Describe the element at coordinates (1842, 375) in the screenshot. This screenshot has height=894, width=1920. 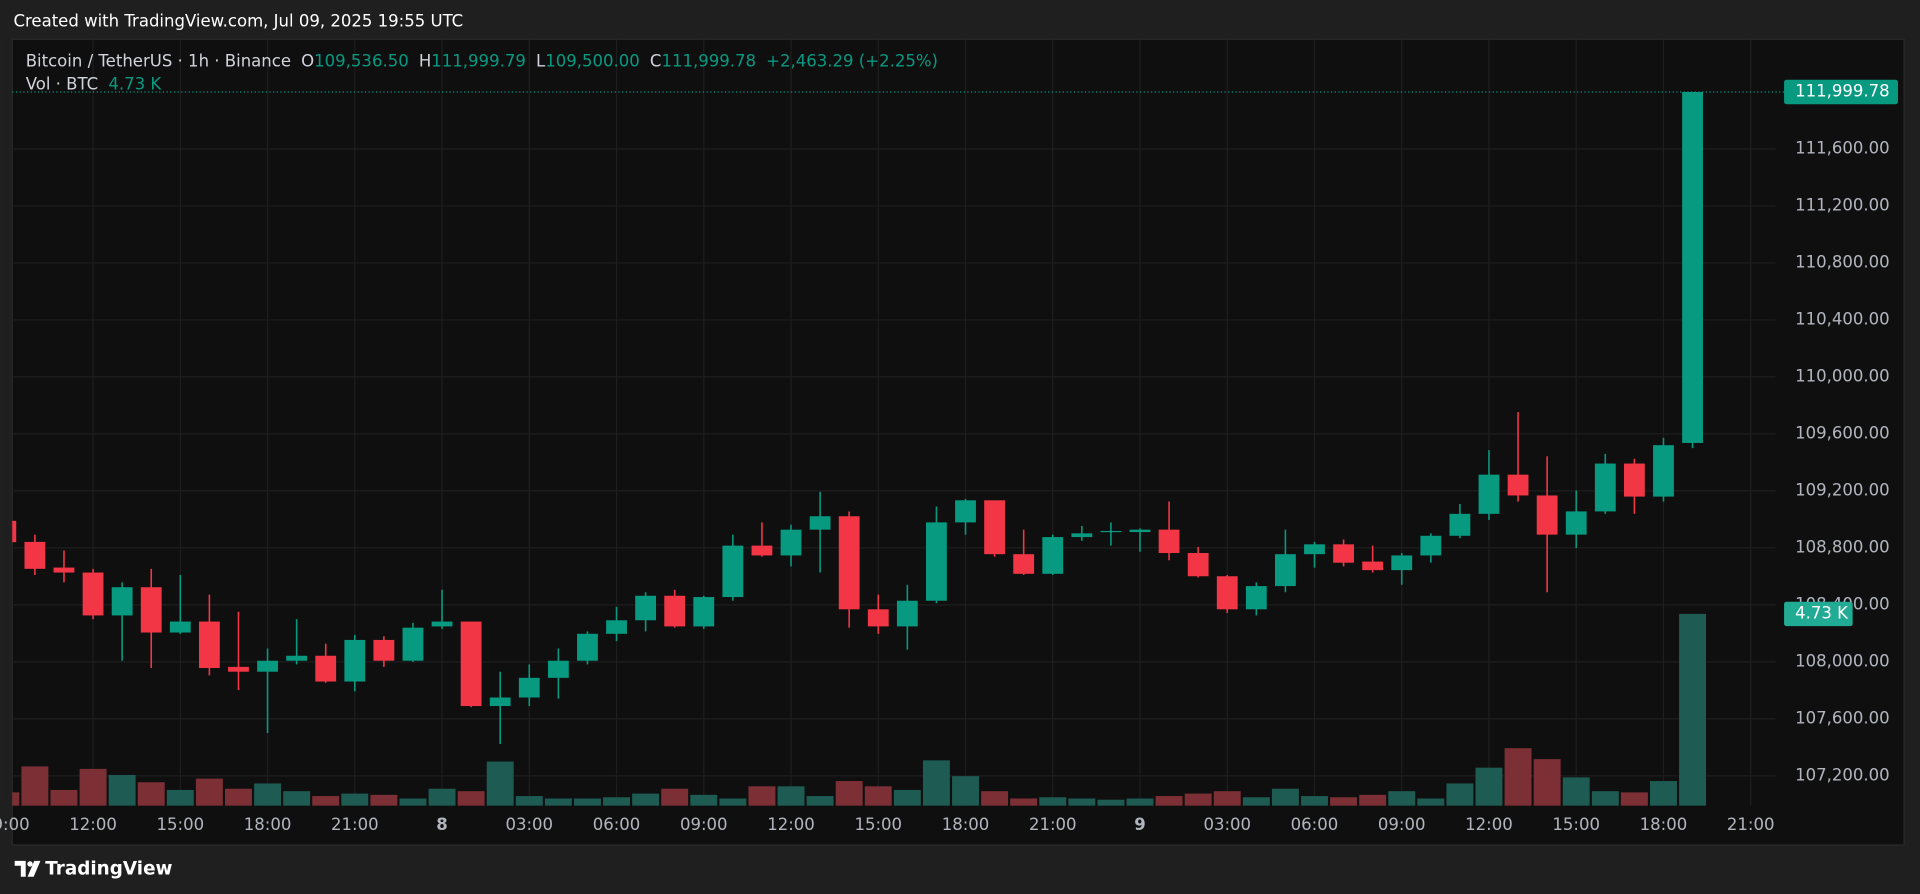
I see `y-tick-label: 110,000.00` at that location.